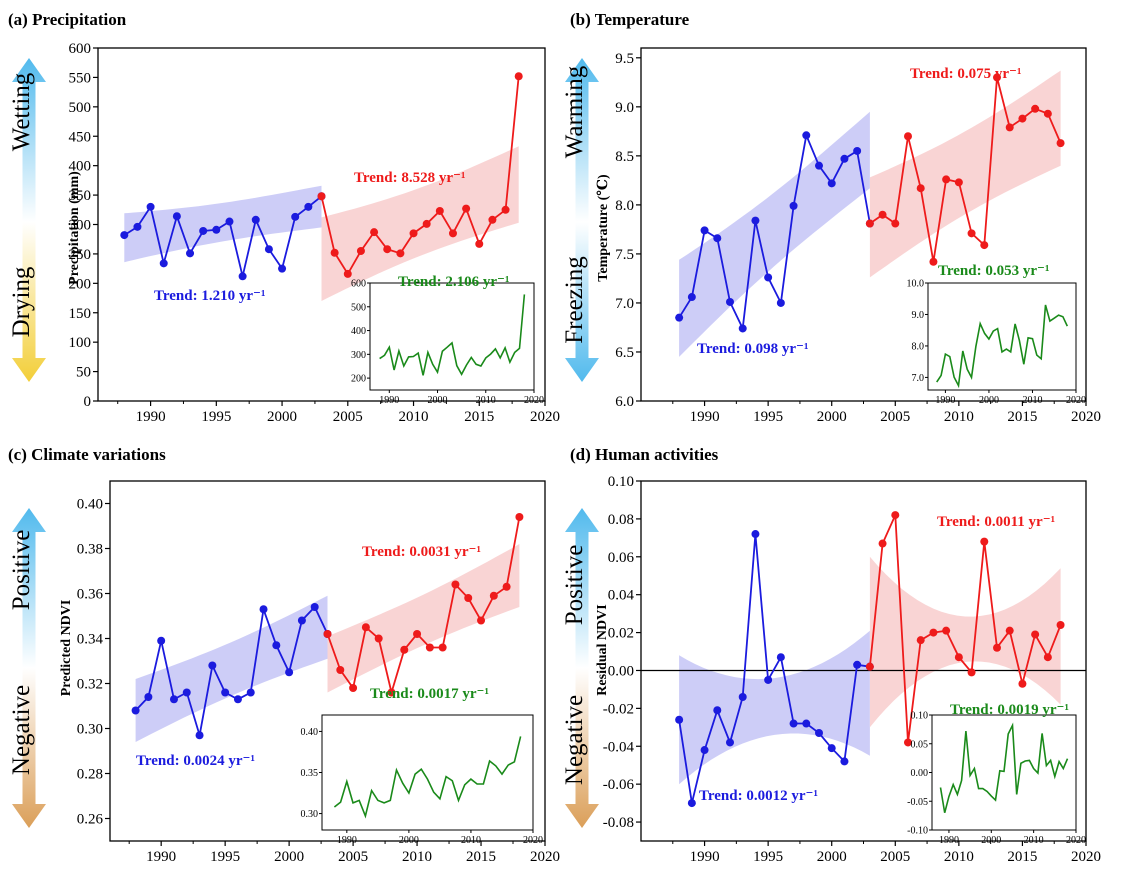  What do you see at coordinates (774, 669) in the screenshot?
I see `panel-d-series-line-blue` at bounding box center [774, 669].